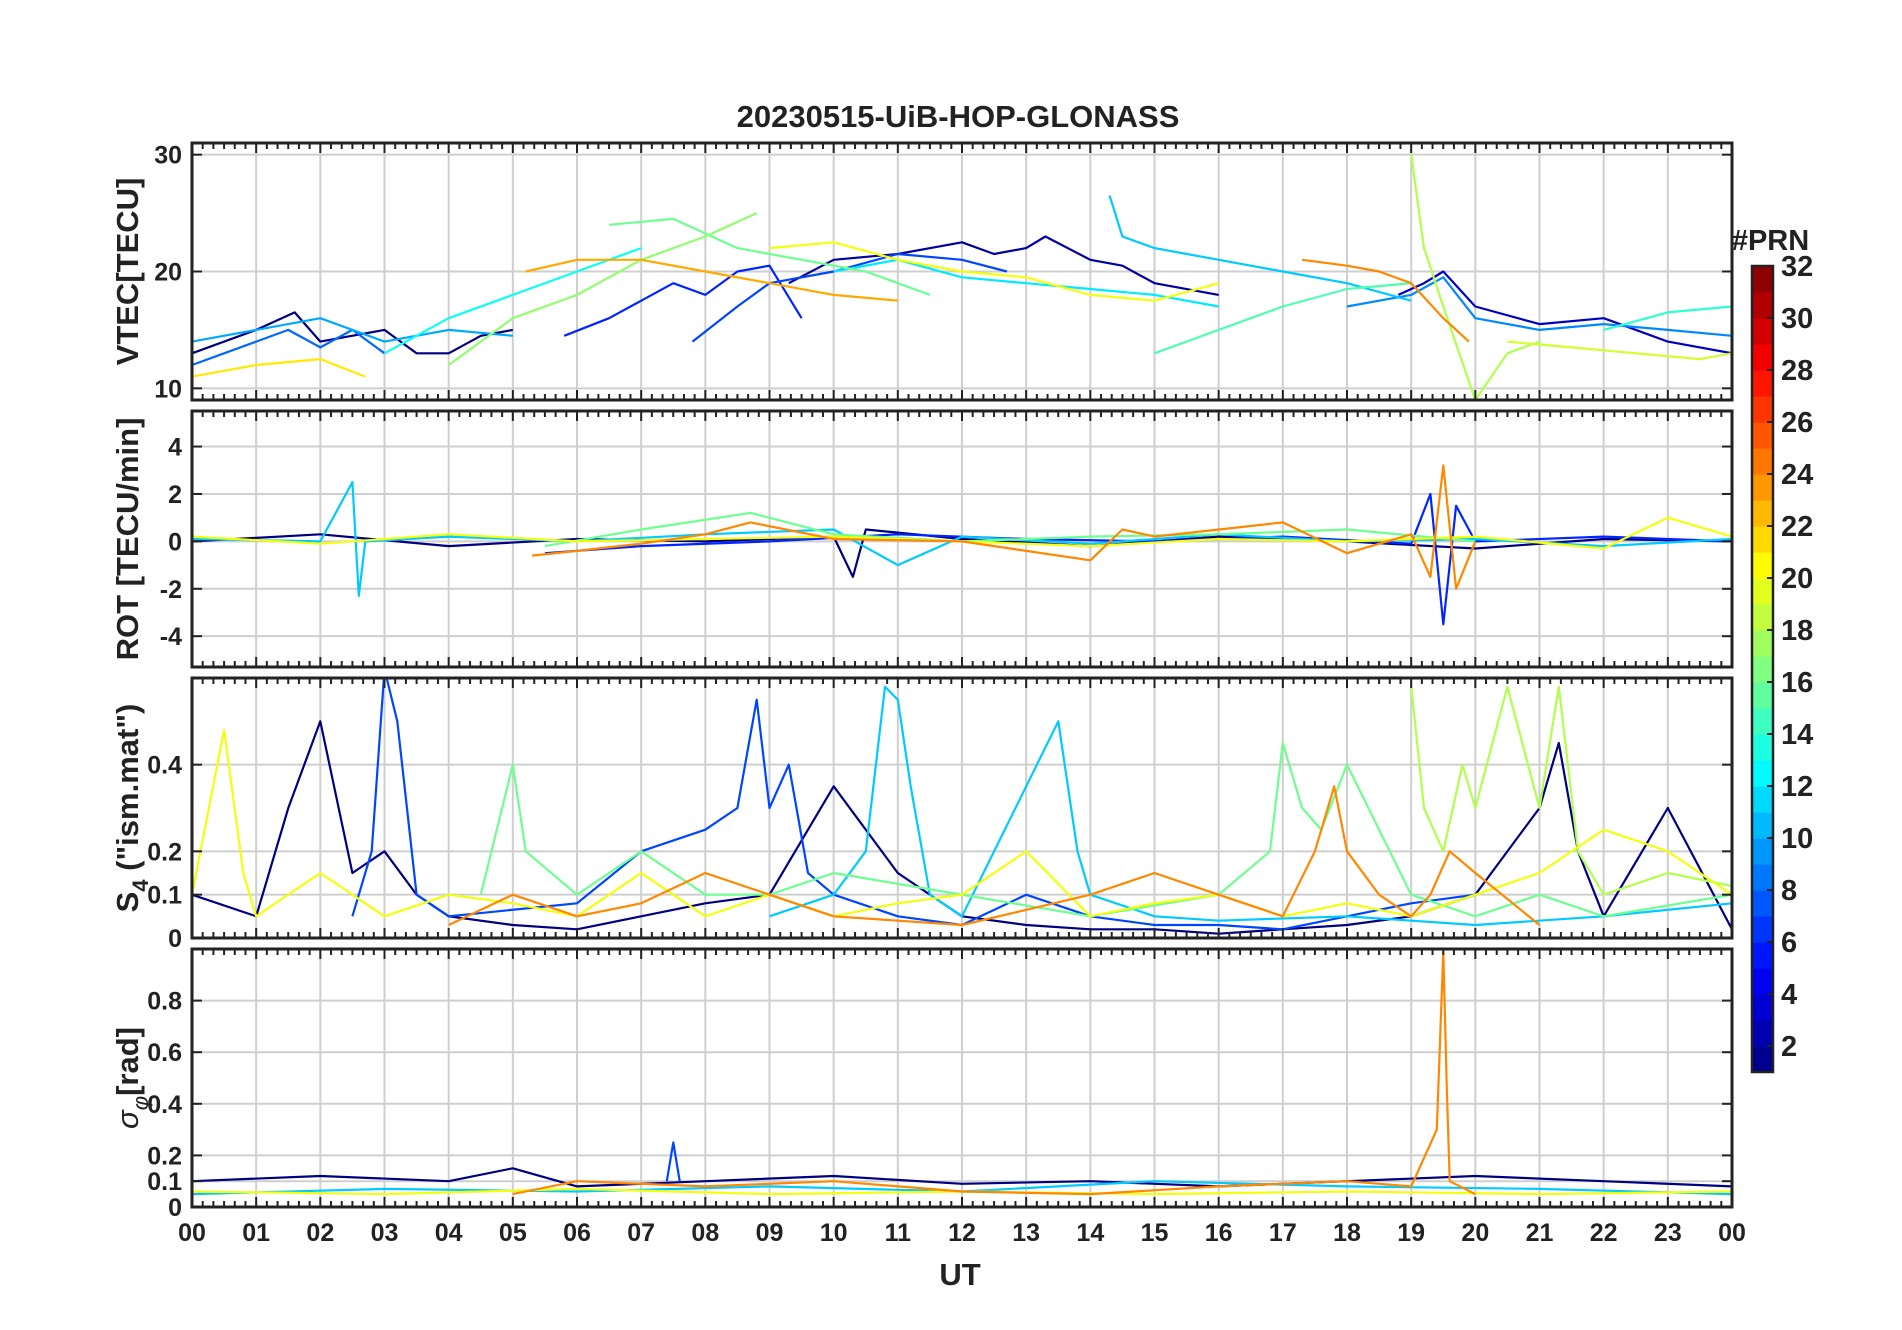  What do you see at coordinates (164, 1053) in the screenshot?
I see `y-tick-label: 0.6` at bounding box center [164, 1053].